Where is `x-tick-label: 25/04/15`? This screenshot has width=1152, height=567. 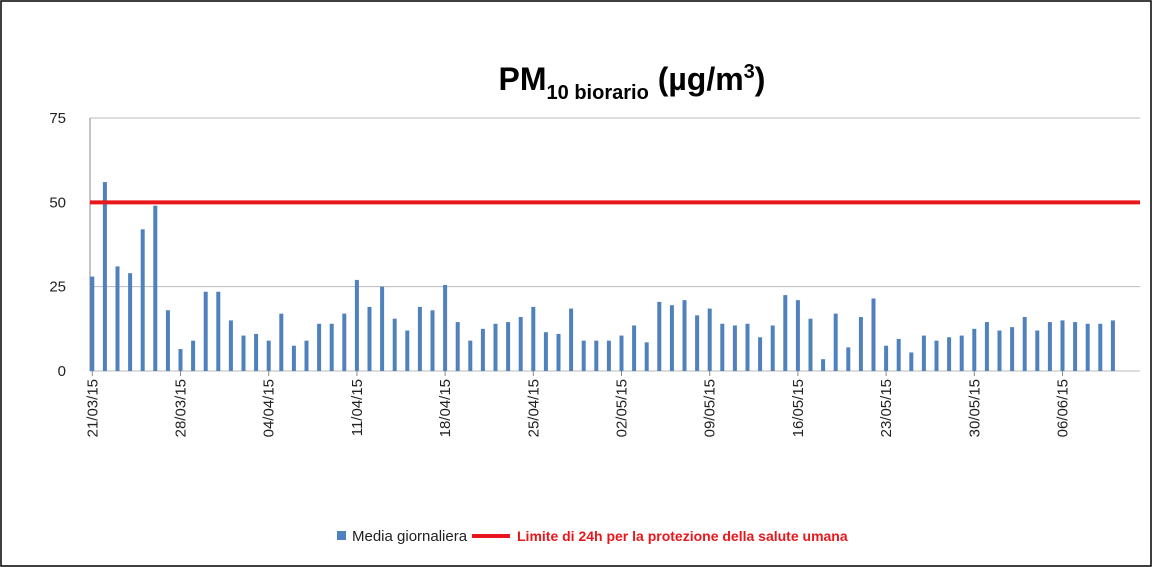
x-tick-label: 25/04/15 is located at coordinates (533, 408).